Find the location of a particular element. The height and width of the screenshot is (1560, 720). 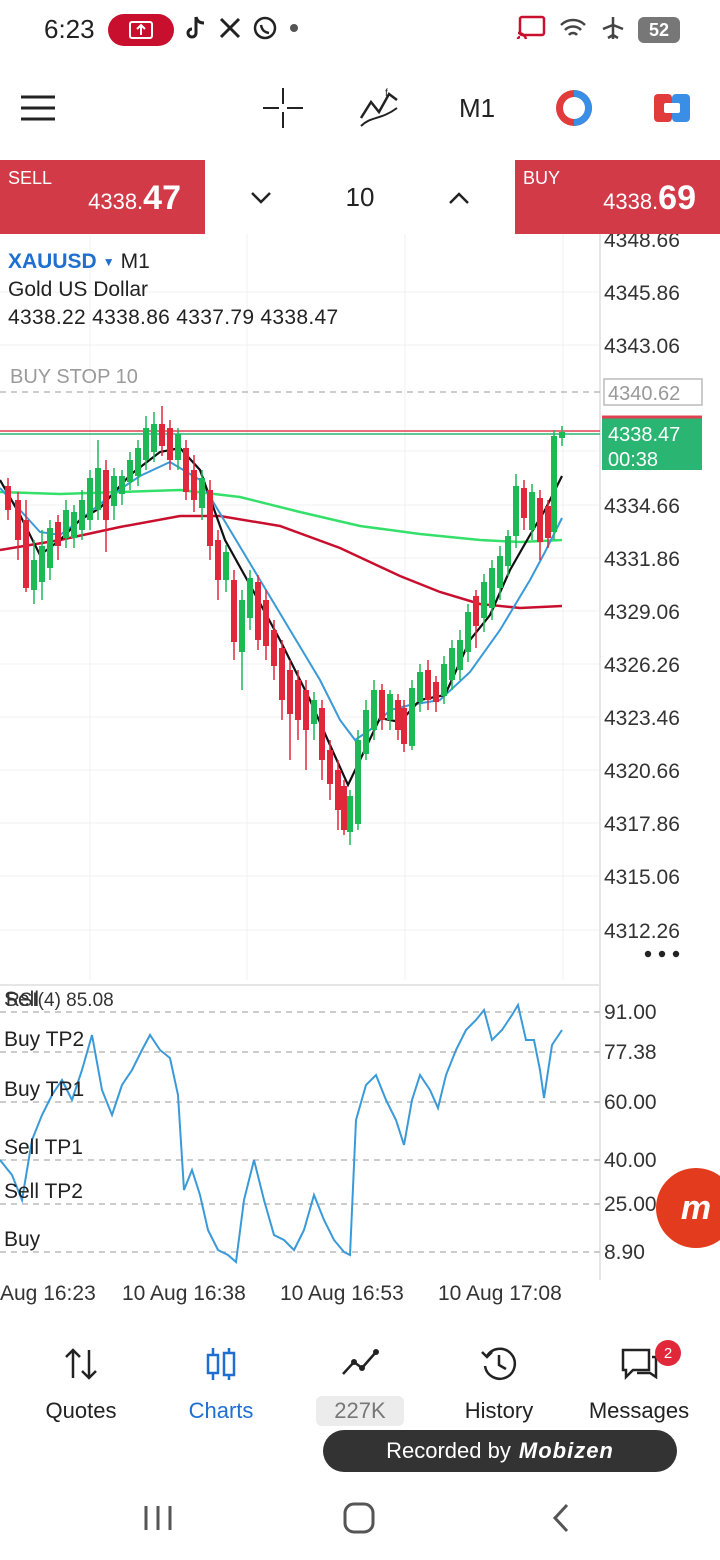

volume-increase-button is located at coordinates (459, 198).